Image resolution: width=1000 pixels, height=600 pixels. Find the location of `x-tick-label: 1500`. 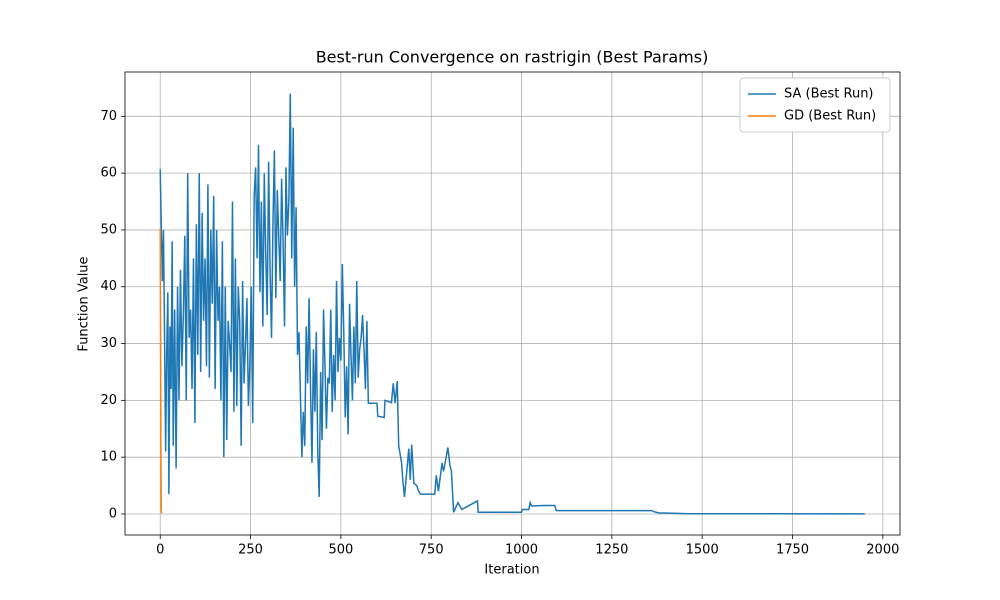

x-tick-label: 1500 is located at coordinates (702, 550).